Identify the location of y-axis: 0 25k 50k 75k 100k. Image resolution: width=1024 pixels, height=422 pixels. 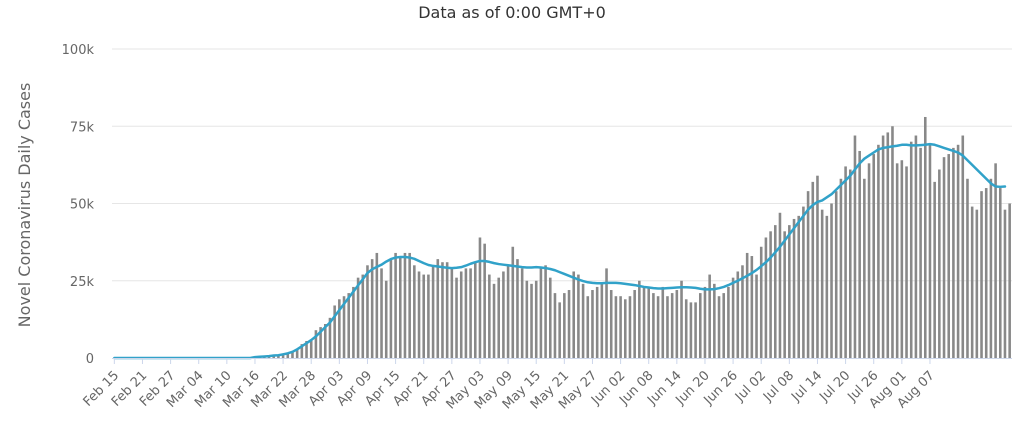
(78, 205).